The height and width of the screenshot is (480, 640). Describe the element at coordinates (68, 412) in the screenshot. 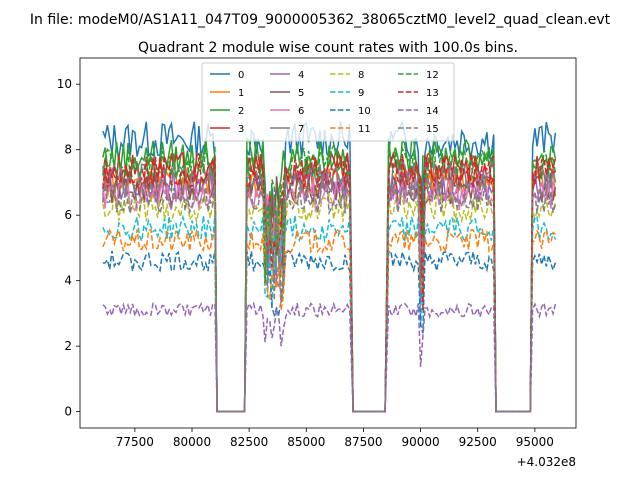

I see `y-tick-label: 0` at that location.